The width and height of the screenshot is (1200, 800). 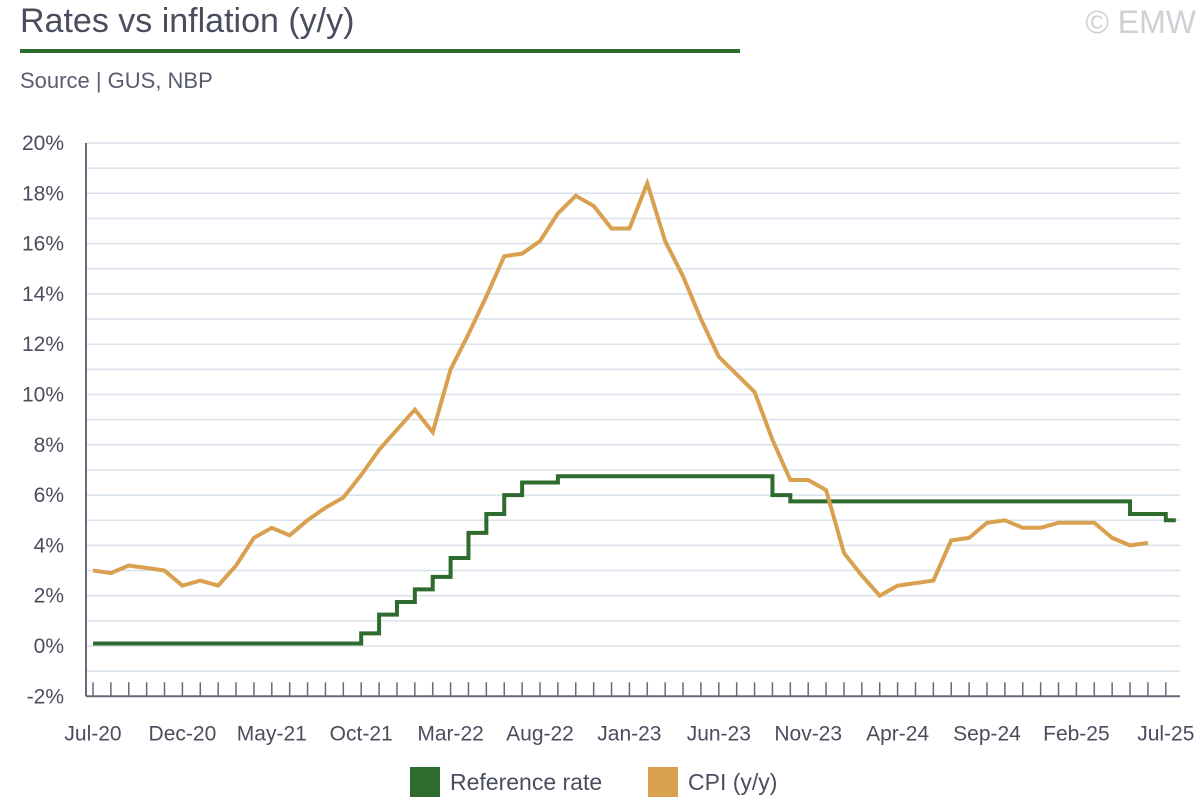 What do you see at coordinates (719, 733) in the screenshot?
I see `x-tick-label: Jun-23` at bounding box center [719, 733].